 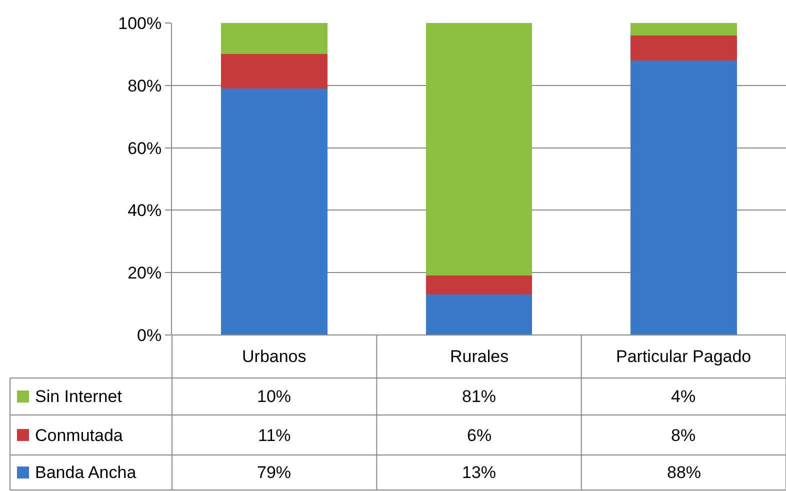 I want to click on data-label: 6%, so click(x=479, y=435).